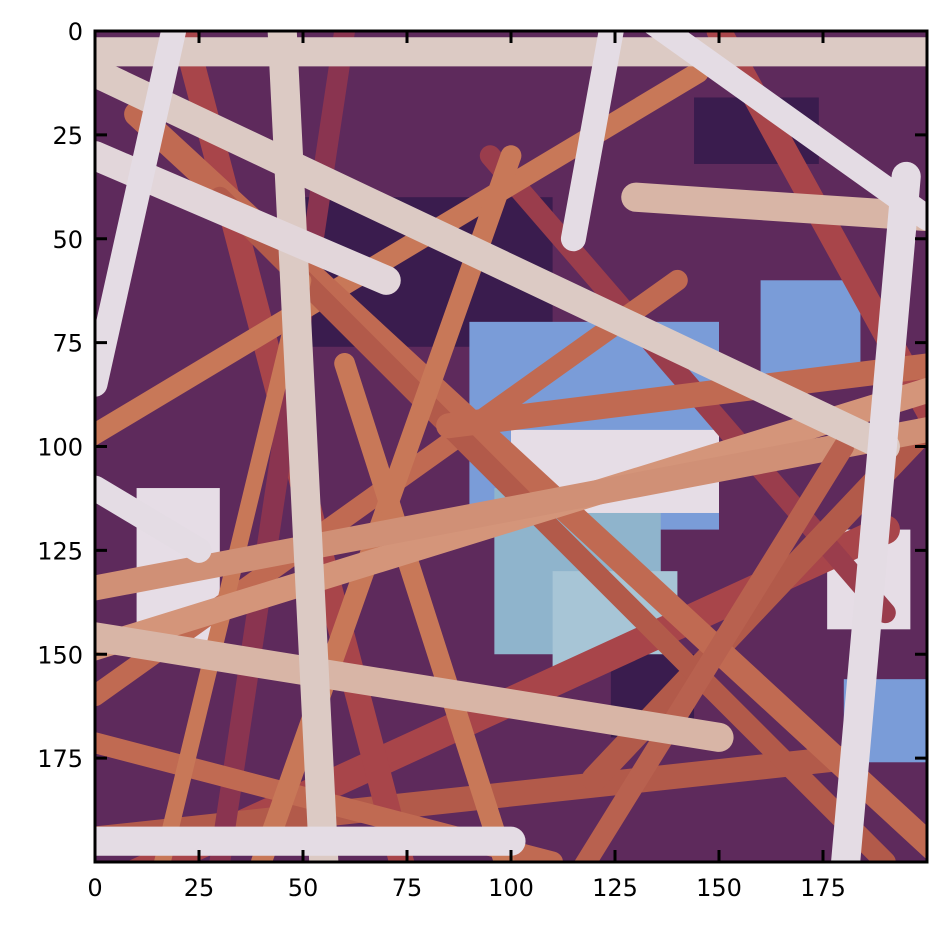 This screenshot has height=927, width=947. I want to click on y-tick-label-25: 25, so click(67, 136).